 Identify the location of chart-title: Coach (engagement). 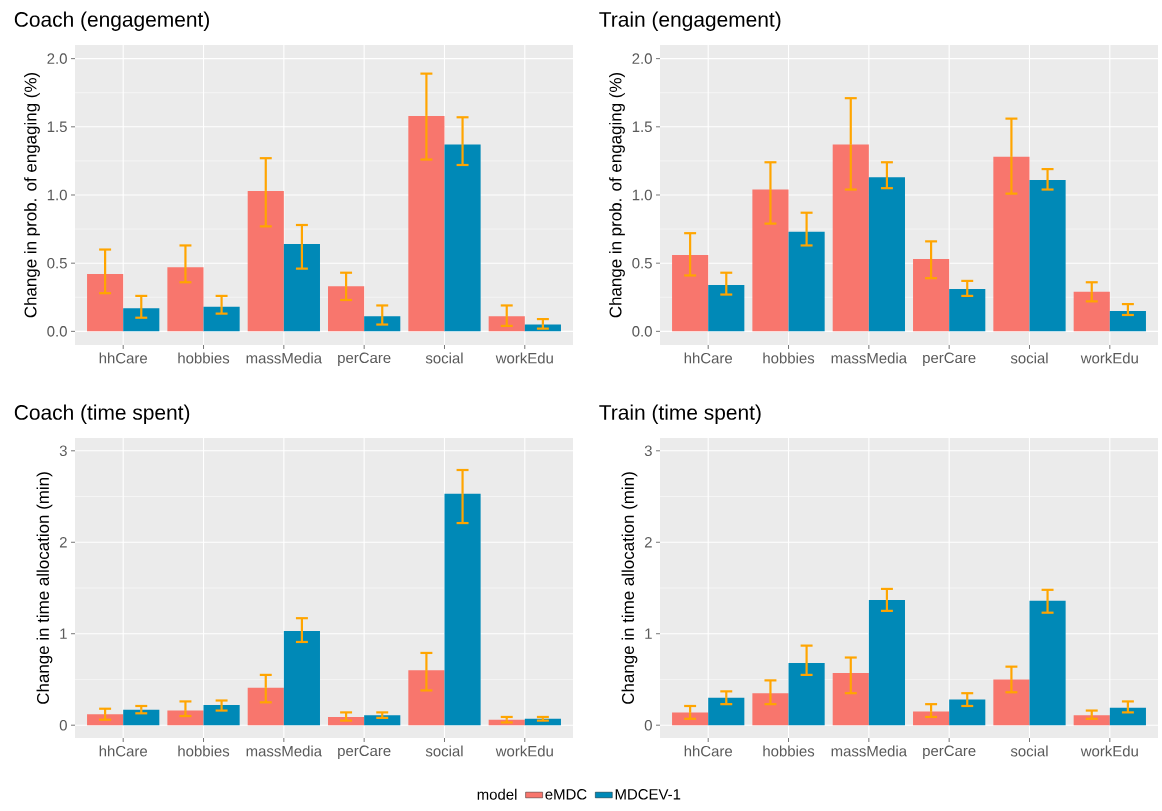
(111, 21).